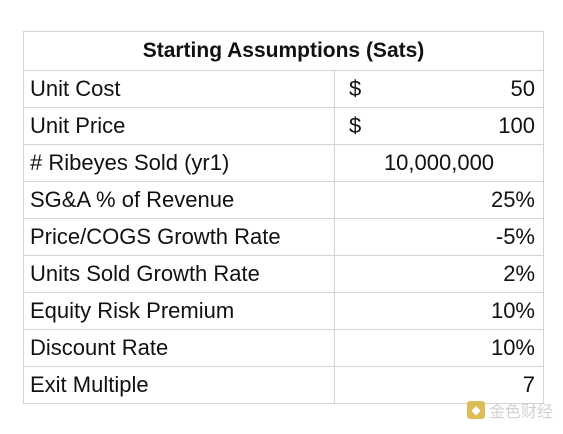 This screenshot has width=563, height=434. What do you see at coordinates (179, 311) in the screenshot?
I see `row-label: Equity Risk Premium` at bounding box center [179, 311].